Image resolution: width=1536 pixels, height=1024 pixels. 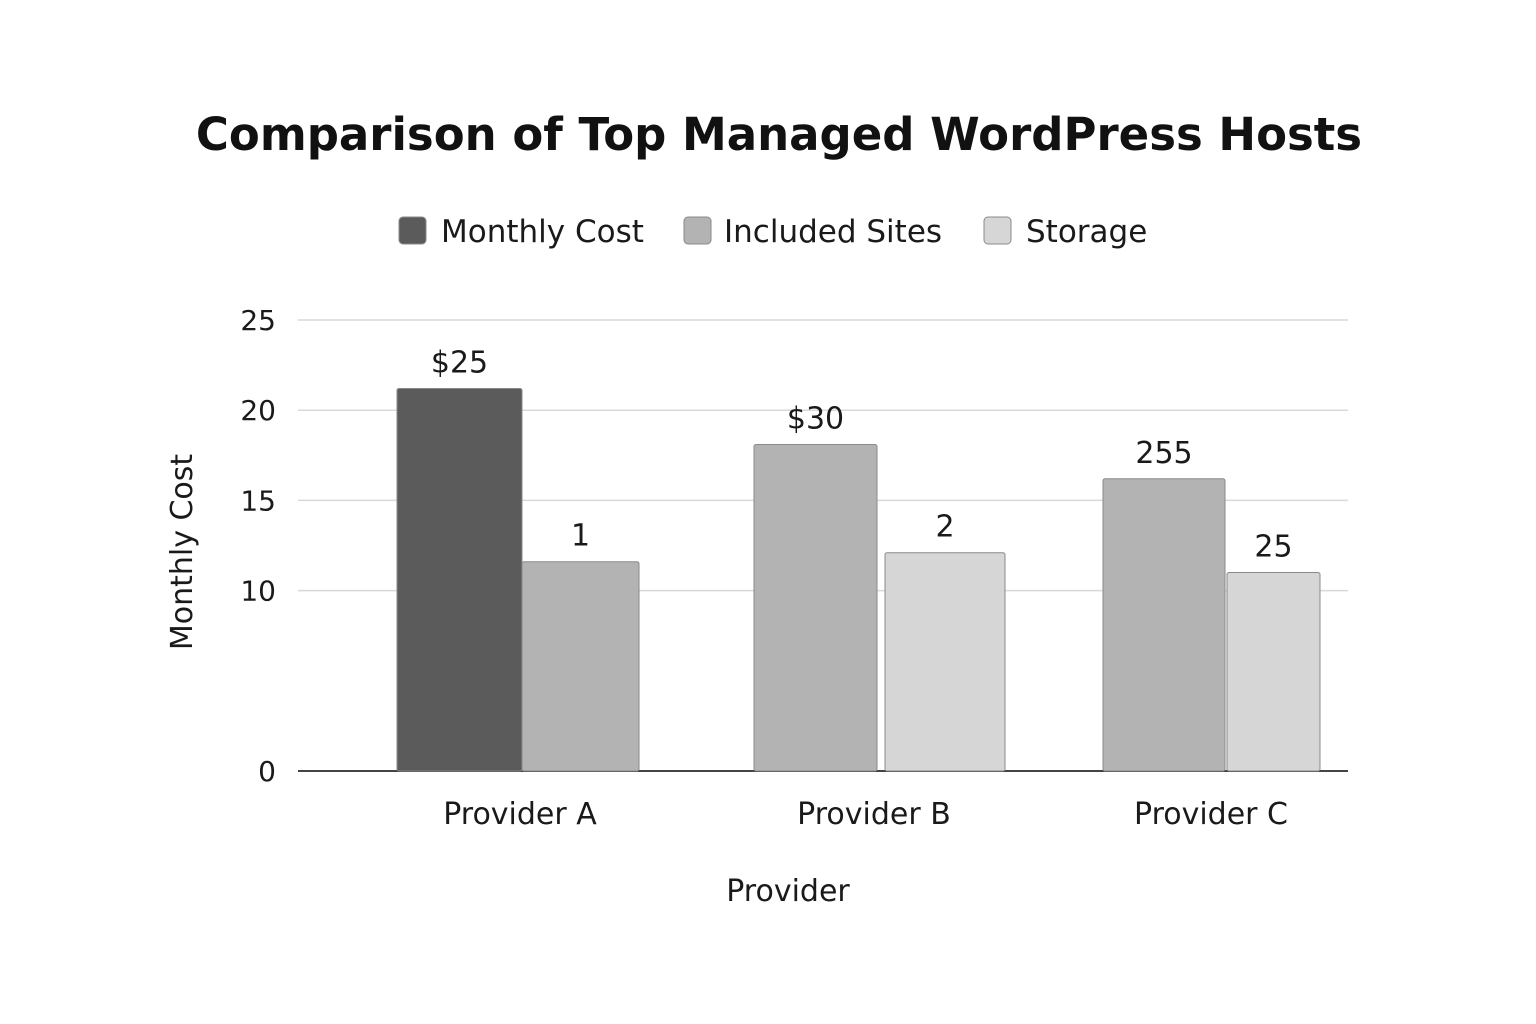 I want to click on bar-provider-c-first, so click(x=1164, y=625).